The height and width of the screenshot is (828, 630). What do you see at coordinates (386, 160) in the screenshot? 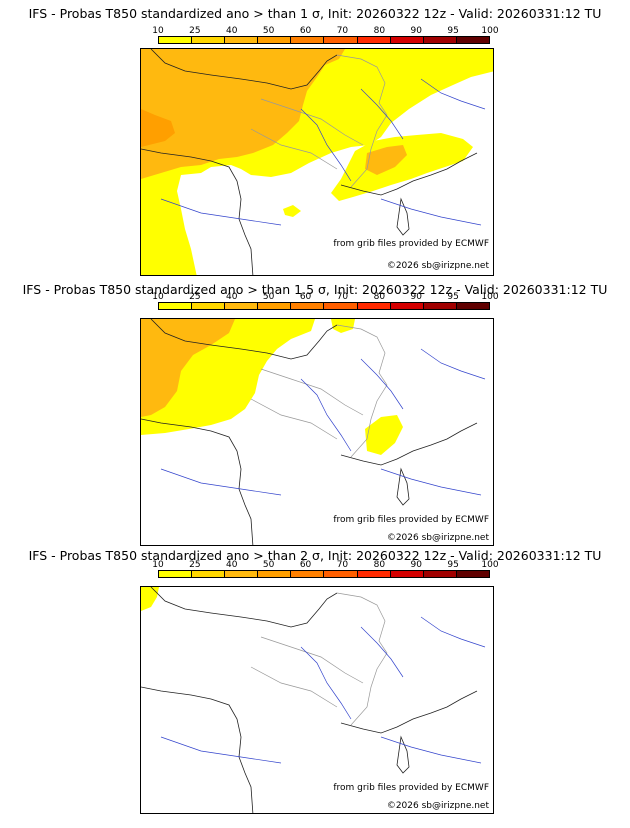
I see `prob-area-25-alps` at bounding box center [386, 160].